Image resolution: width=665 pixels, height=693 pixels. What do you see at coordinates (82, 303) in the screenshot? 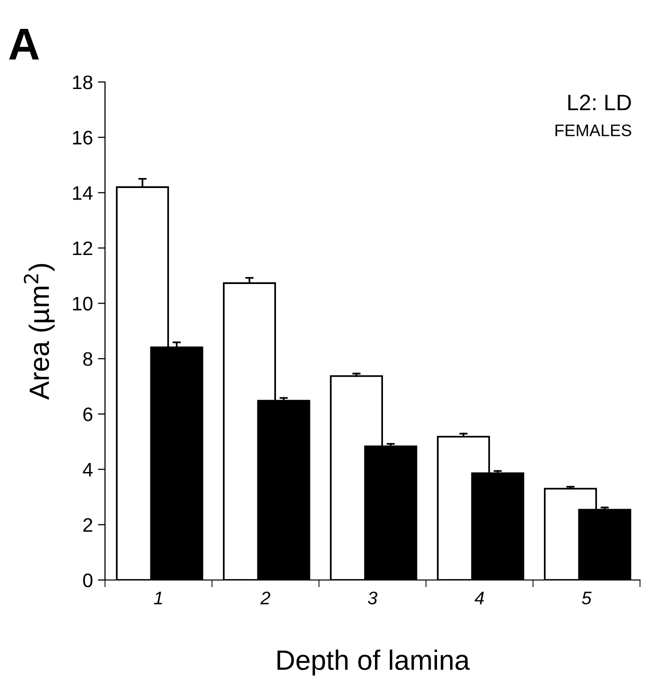
I see `y-tick-label: 10` at bounding box center [82, 303].